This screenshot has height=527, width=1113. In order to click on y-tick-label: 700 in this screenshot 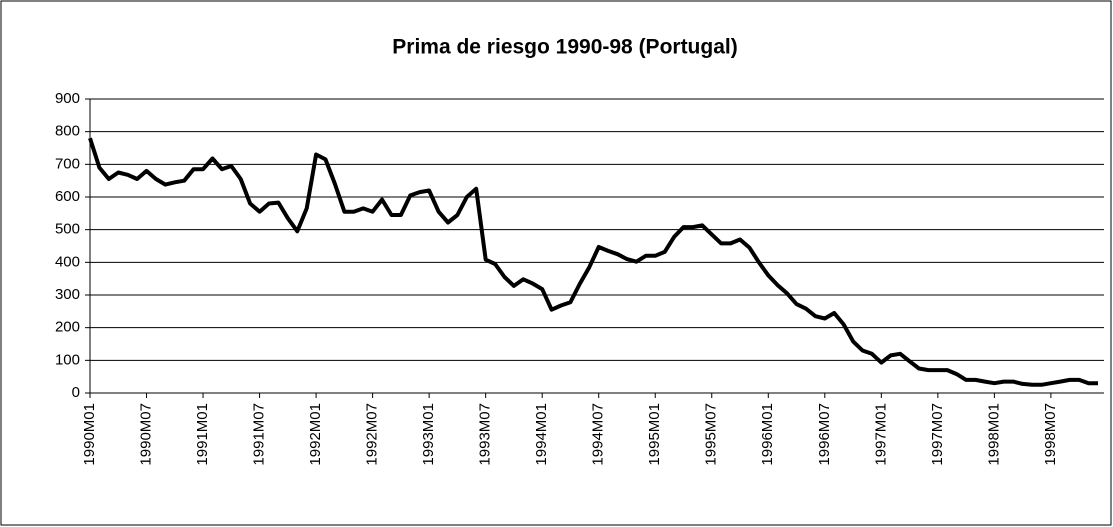, I will do `click(67, 163)`.